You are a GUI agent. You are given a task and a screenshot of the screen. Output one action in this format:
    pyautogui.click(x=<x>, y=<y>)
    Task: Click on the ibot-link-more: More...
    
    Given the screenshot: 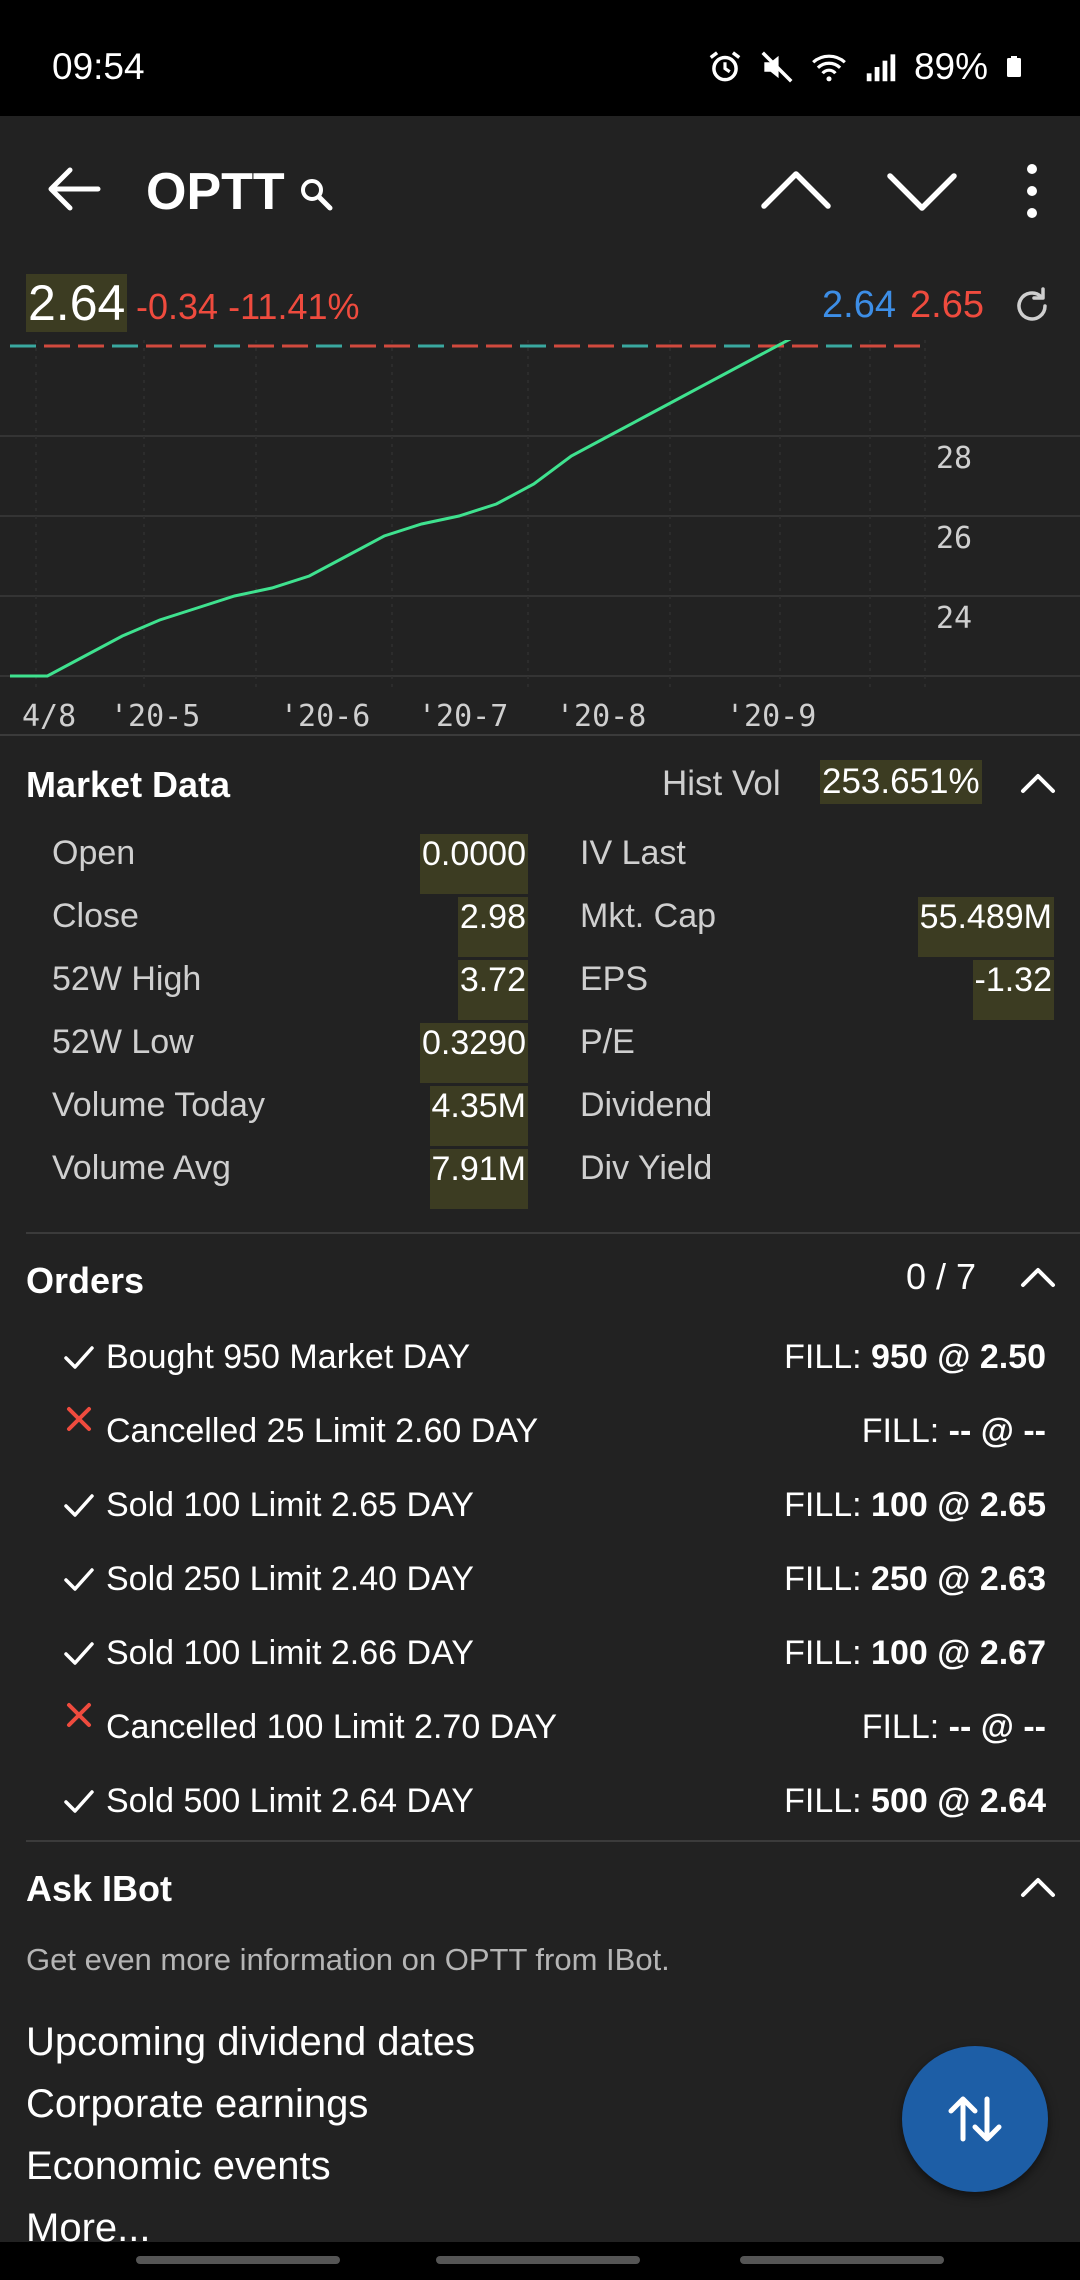 What is the action you would take?
    pyautogui.click(x=88, y=2224)
    